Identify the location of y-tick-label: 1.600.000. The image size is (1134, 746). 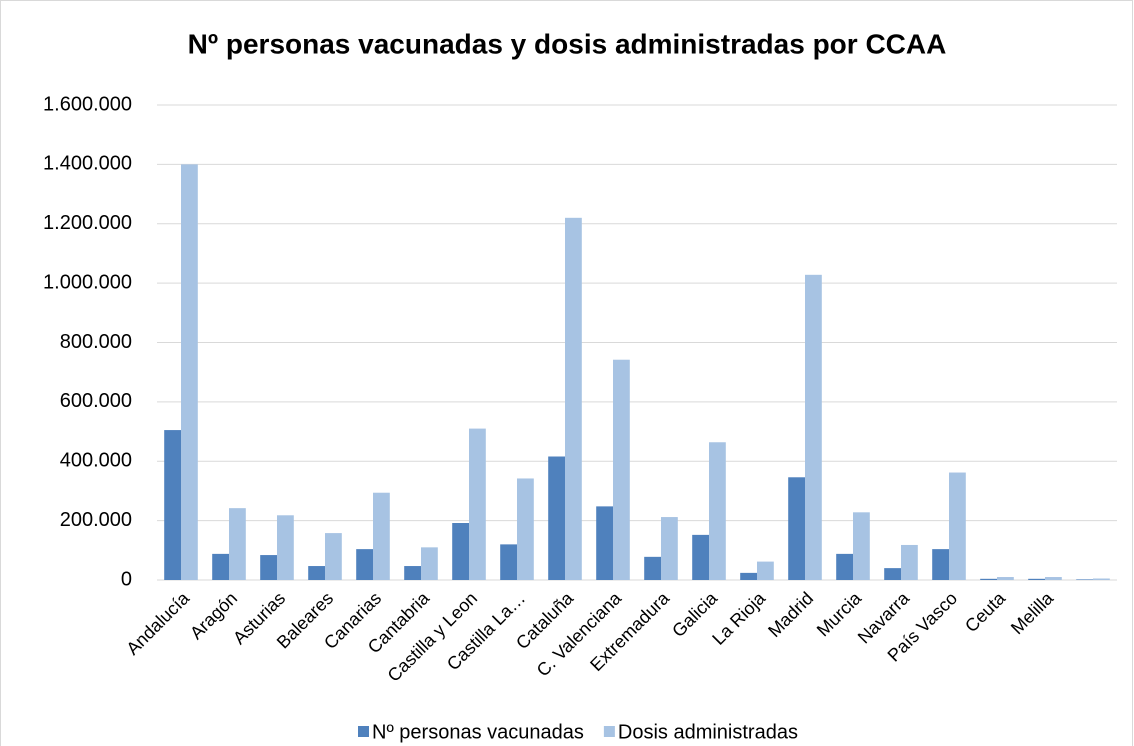
(87, 104).